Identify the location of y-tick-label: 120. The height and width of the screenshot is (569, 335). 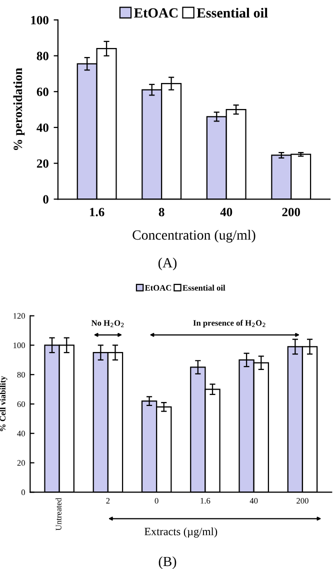
(19, 316).